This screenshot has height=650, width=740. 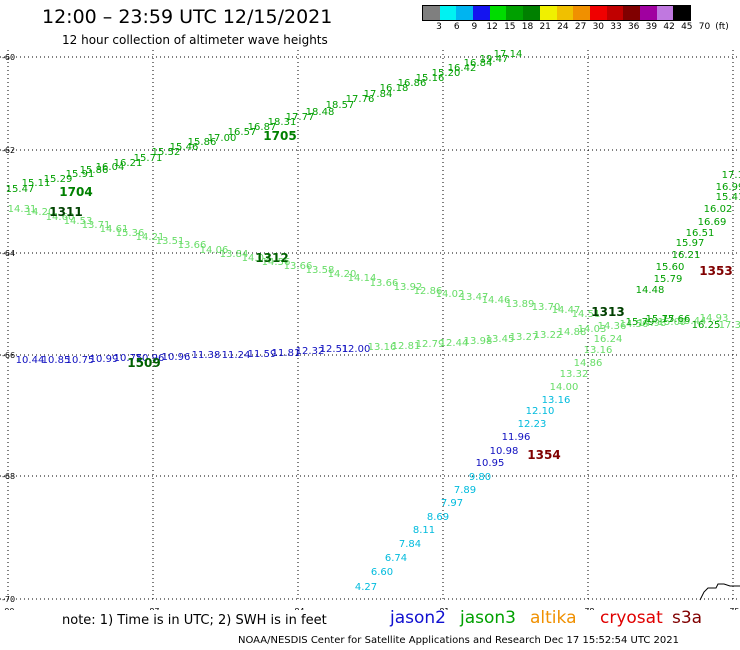 I want to click on legend-label: 21, so click(x=545, y=27).